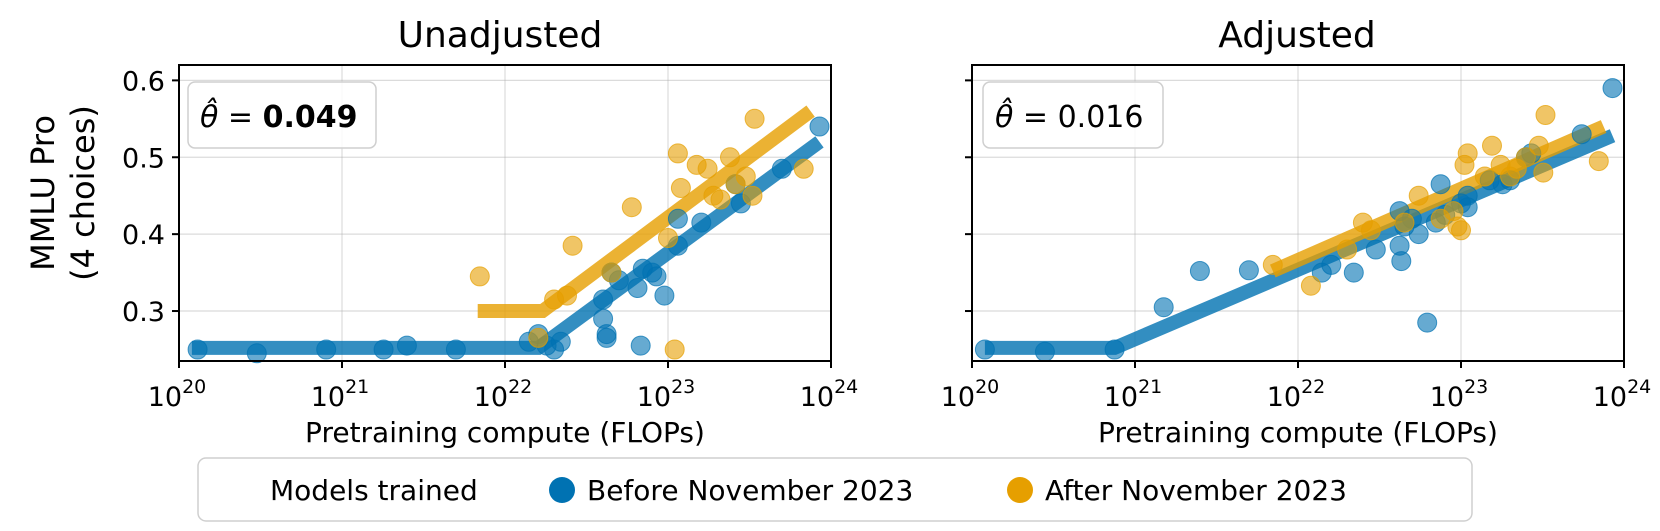 The image size is (1660, 531). What do you see at coordinates (505, 432) in the screenshot?
I see `x-axis-label: Pretraining compute (FLOPs)` at bounding box center [505, 432].